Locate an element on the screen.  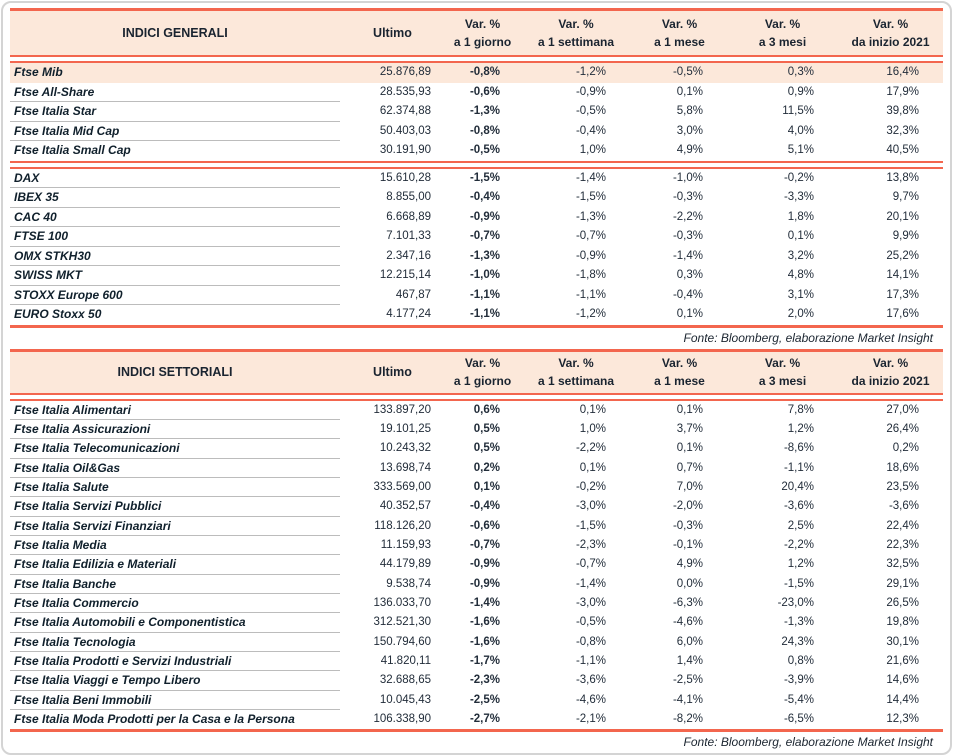
index-value-v4: 17,9% is located at coordinates (902, 91).